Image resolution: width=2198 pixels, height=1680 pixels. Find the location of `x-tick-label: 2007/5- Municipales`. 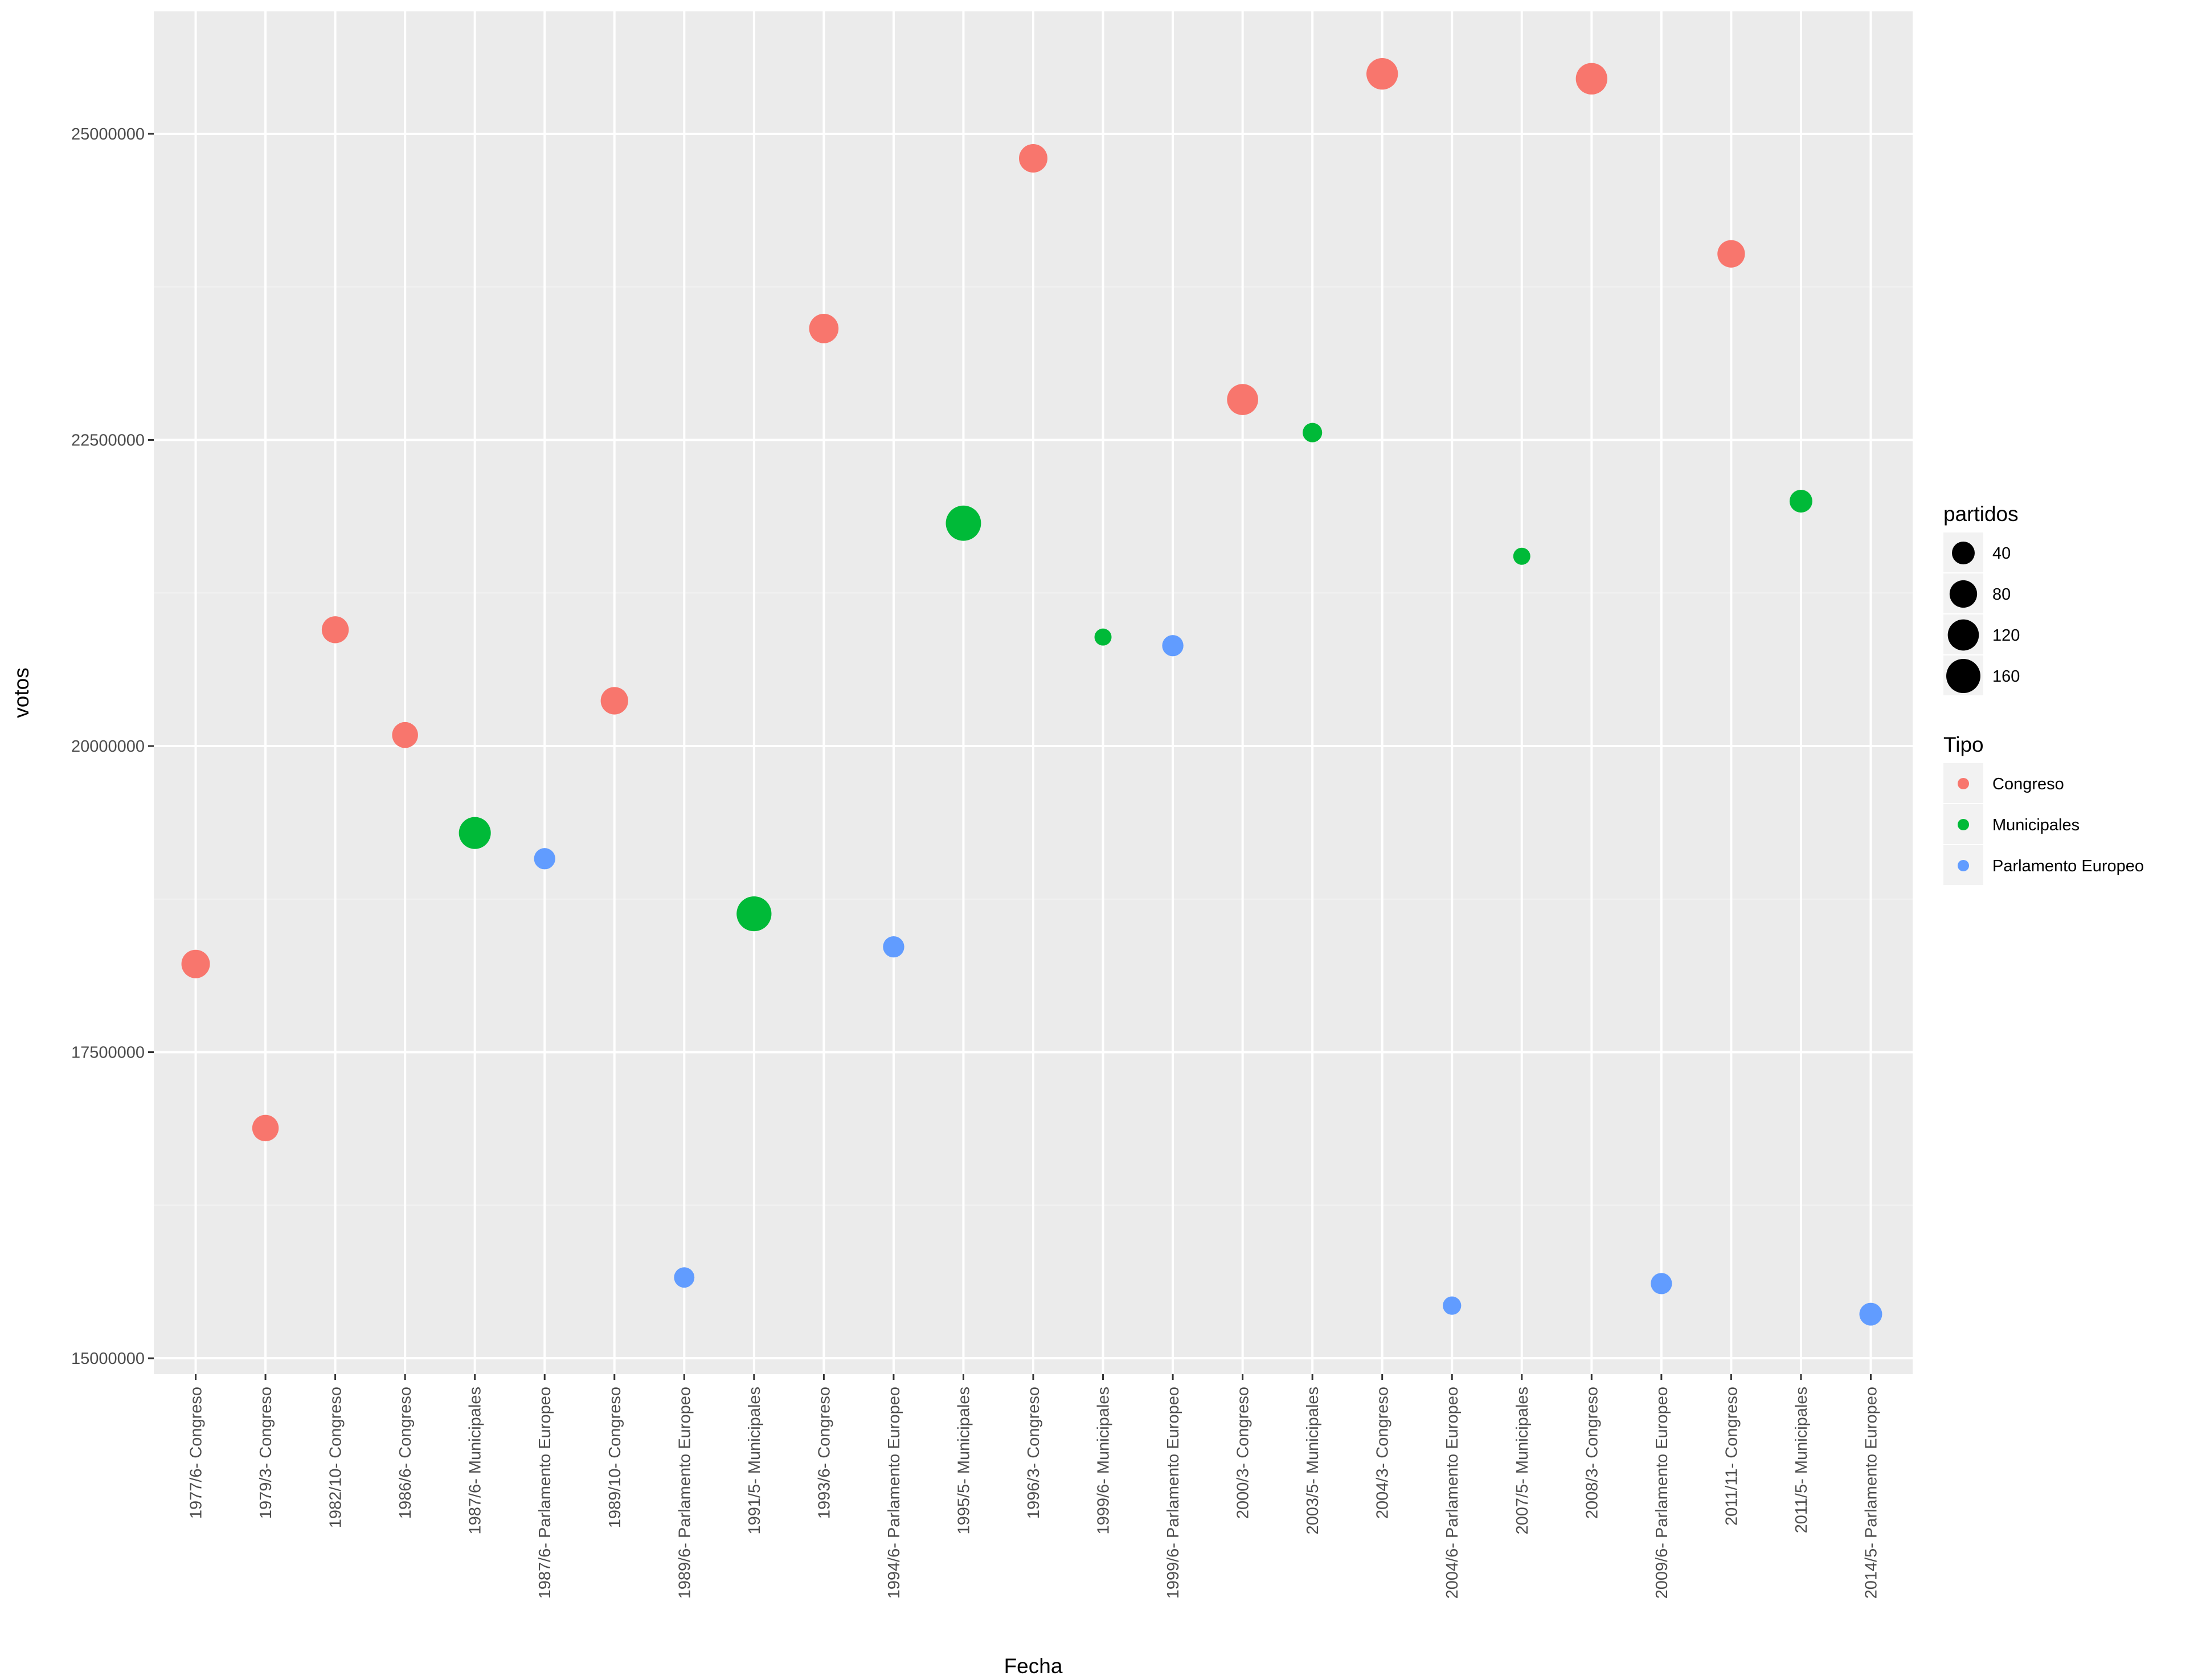

x-tick-label: 2007/5- Municipales is located at coordinates (1522, 1461).